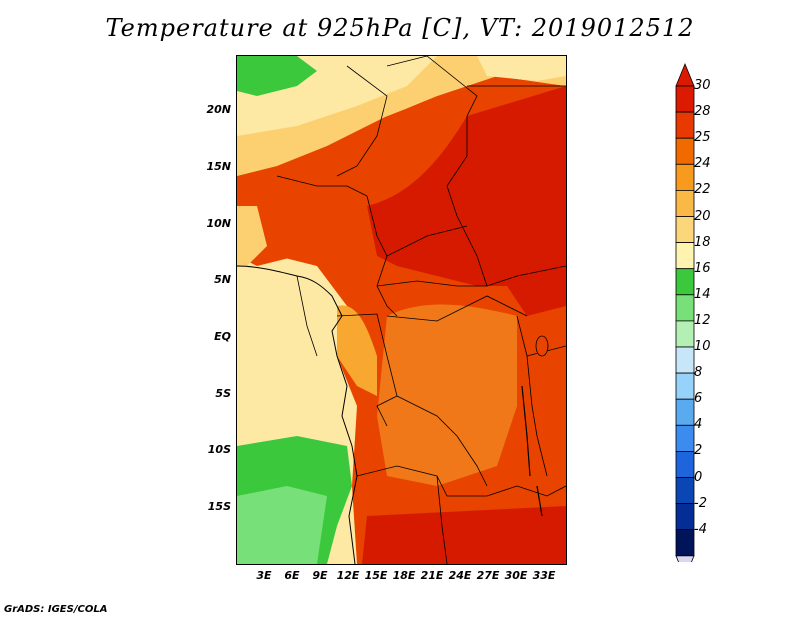 The image size is (800, 618). What do you see at coordinates (702, 216) in the screenshot?
I see `colorbar-label: 20` at bounding box center [702, 216].